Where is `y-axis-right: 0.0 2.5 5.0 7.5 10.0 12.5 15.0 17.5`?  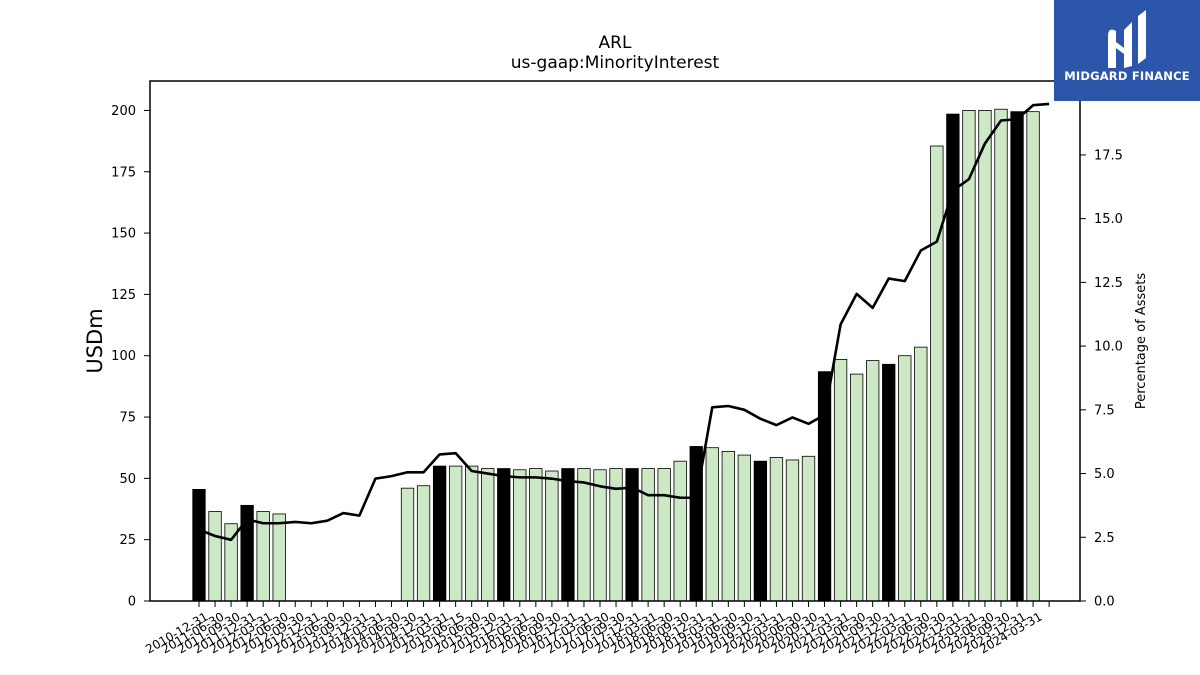 y-axis-right: 0.0 2.5 5.0 7.5 10.0 12.5 15.0 17.5 is located at coordinates (1101, 379).